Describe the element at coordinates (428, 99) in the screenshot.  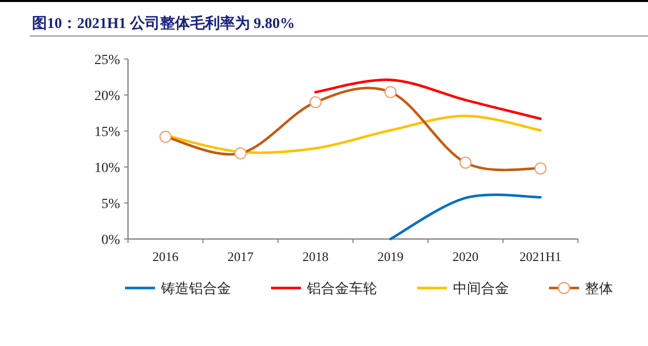
I see `line-series` at that location.